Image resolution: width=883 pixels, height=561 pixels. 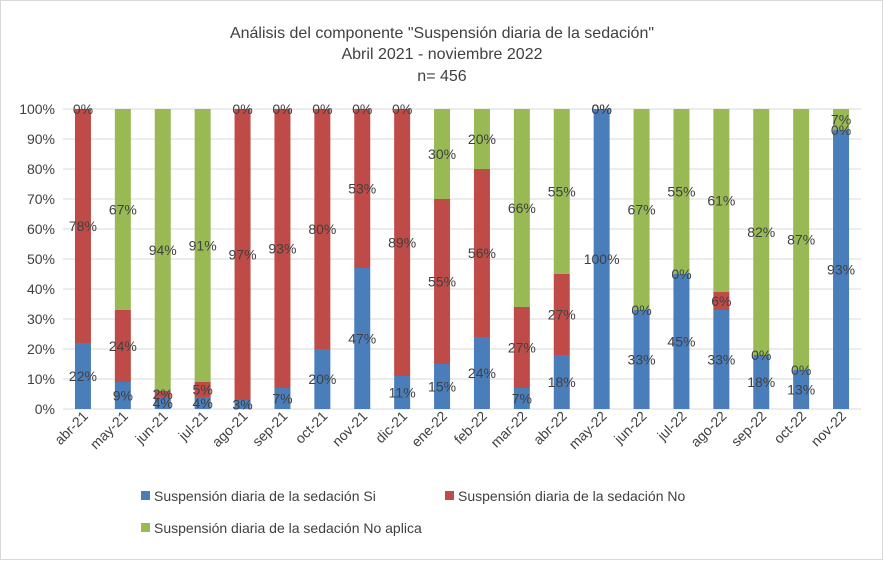 I want to click on x-tick-label: jun-21, so click(x=151, y=428).